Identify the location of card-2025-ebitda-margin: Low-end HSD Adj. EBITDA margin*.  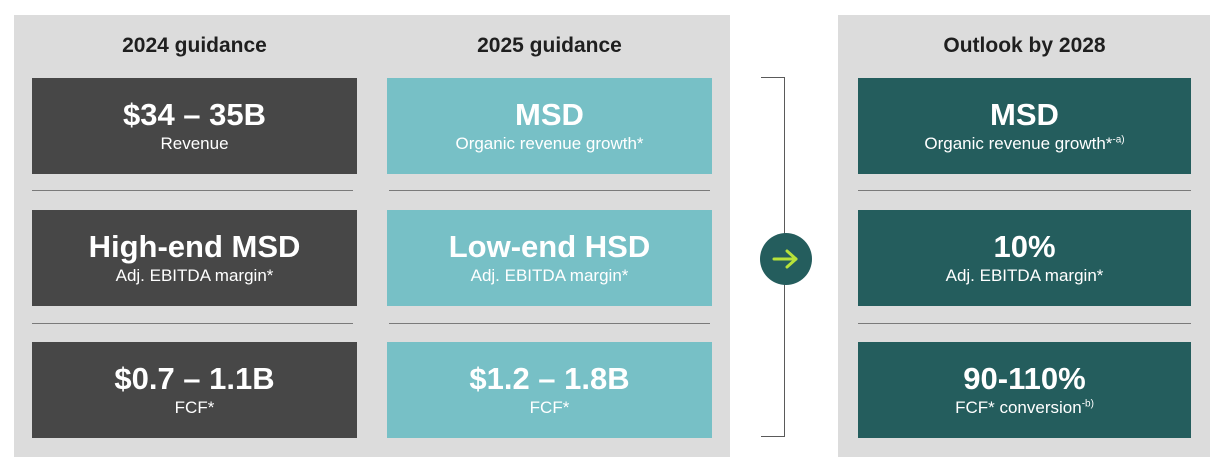
(549, 258).